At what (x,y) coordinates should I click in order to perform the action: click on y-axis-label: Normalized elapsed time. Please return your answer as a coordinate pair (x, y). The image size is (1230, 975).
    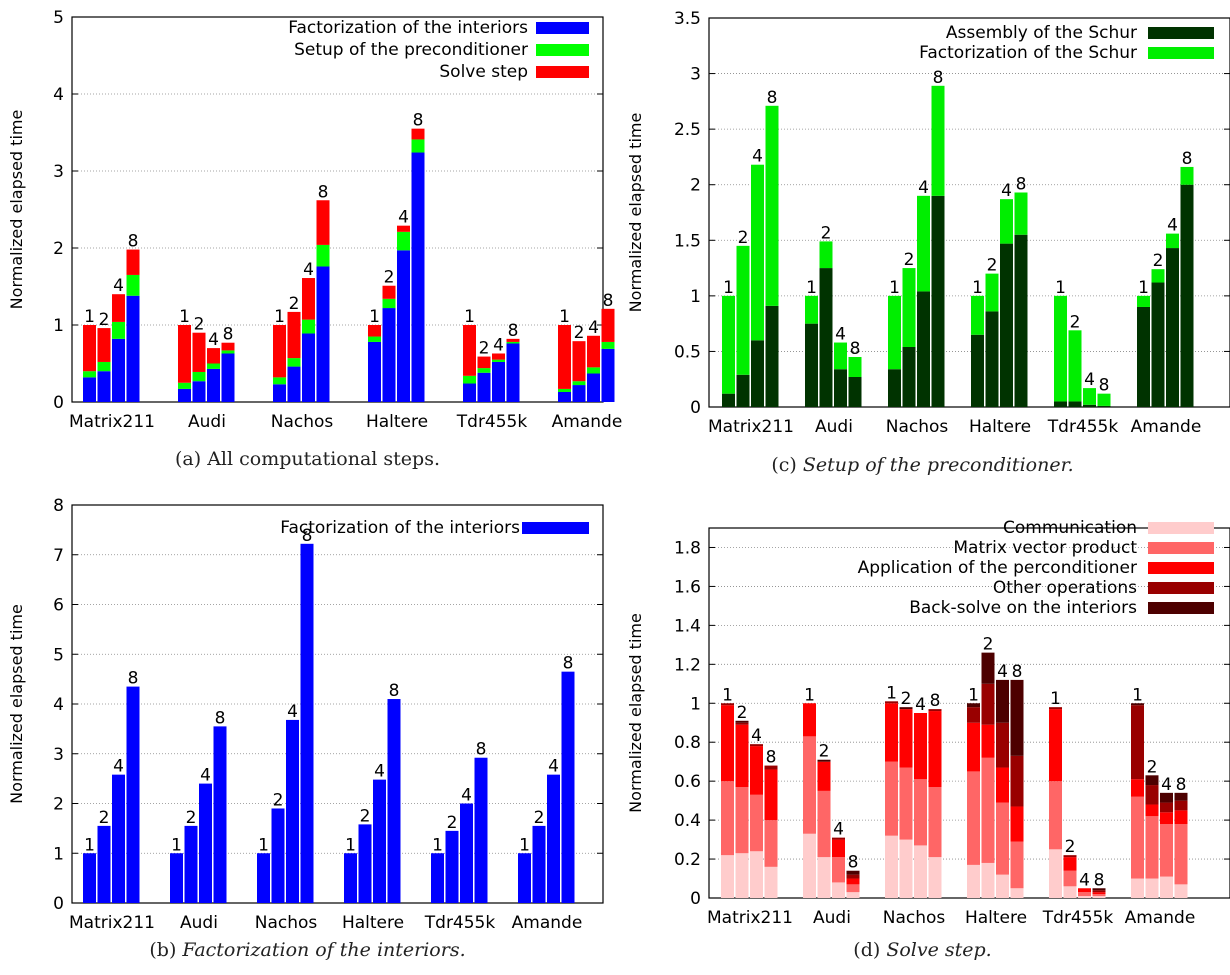
    Looking at the image, I should click on (635, 713).